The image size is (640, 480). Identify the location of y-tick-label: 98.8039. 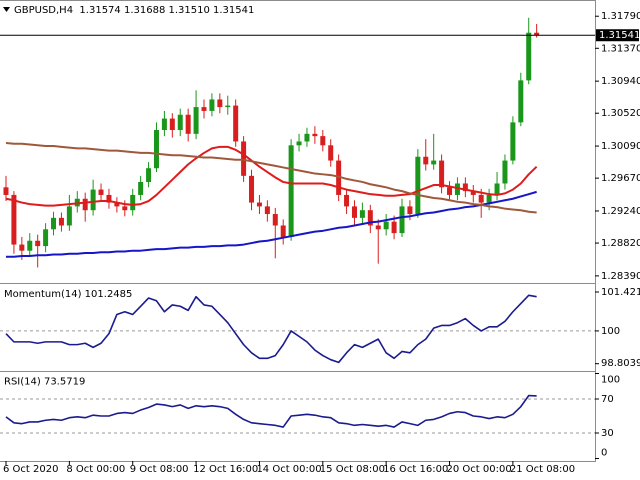
(620, 363).